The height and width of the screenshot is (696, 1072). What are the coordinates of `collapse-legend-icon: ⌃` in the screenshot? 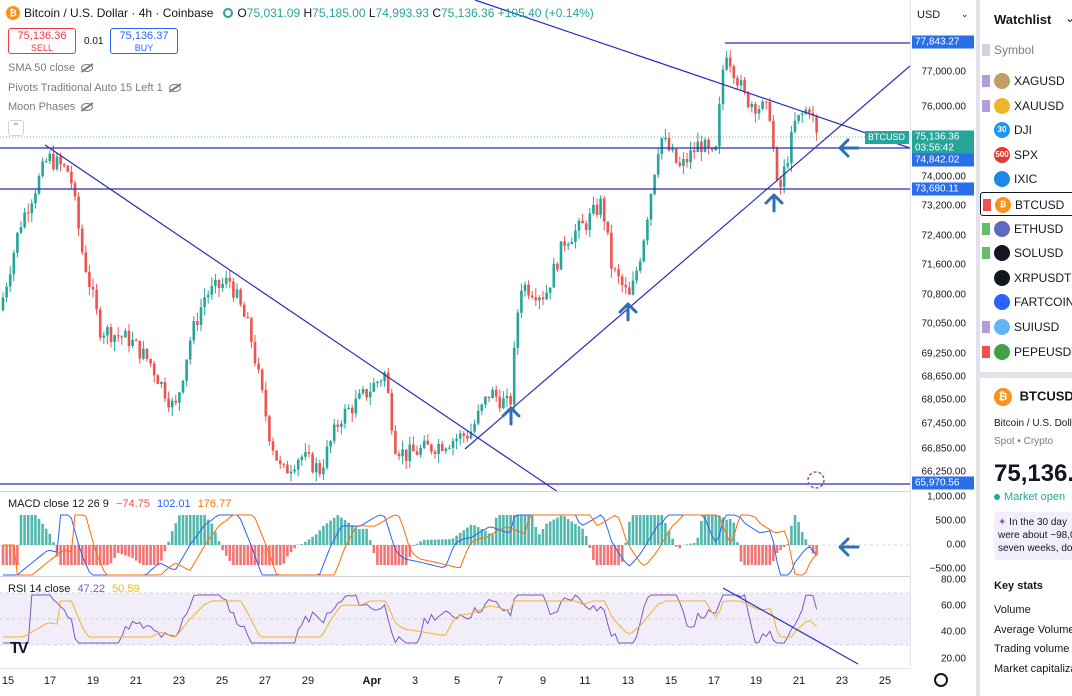 It's located at (16, 128).